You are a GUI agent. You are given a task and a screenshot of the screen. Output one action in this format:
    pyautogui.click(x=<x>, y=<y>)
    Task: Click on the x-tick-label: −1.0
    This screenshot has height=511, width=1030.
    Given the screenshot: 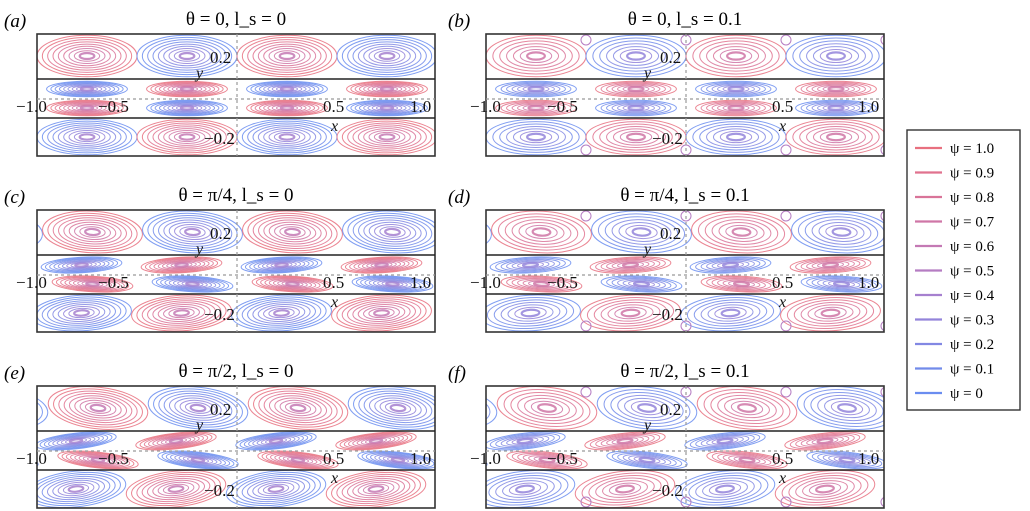 What is the action you would take?
    pyautogui.click(x=485, y=458)
    